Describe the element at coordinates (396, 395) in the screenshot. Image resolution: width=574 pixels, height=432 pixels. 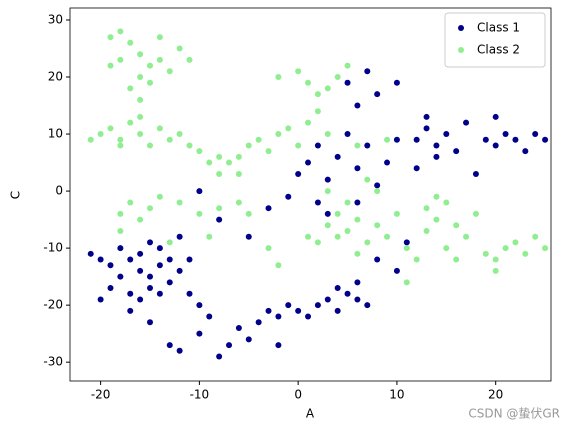
I see `x-tick-label: 10` at that location.